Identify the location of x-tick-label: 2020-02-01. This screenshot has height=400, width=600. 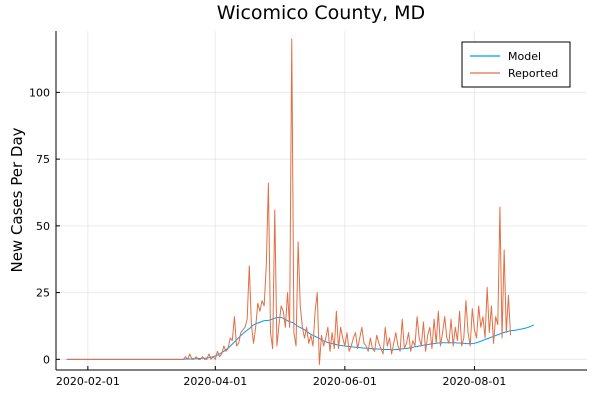
(88, 381).